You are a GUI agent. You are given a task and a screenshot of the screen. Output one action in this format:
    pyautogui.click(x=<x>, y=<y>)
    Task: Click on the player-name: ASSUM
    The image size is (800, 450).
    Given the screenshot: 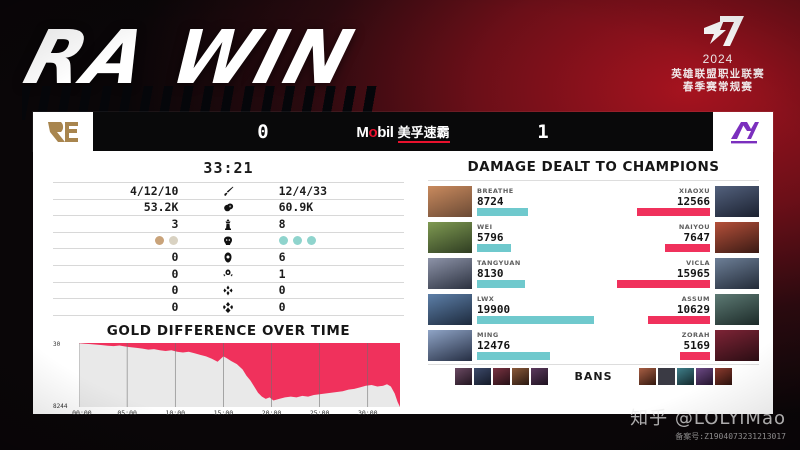 What is the action you would take?
    pyautogui.click(x=695, y=298)
    